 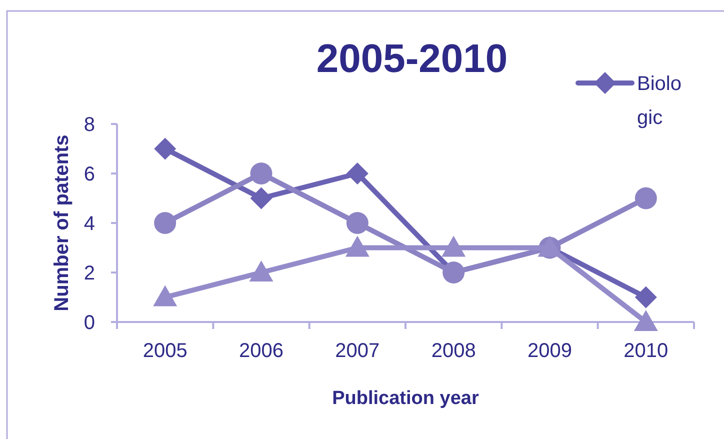 What do you see at coordinates (406, 398) in the screenshot?
I see `x-axis-title: Publication year` at bounding box center [406, 398].